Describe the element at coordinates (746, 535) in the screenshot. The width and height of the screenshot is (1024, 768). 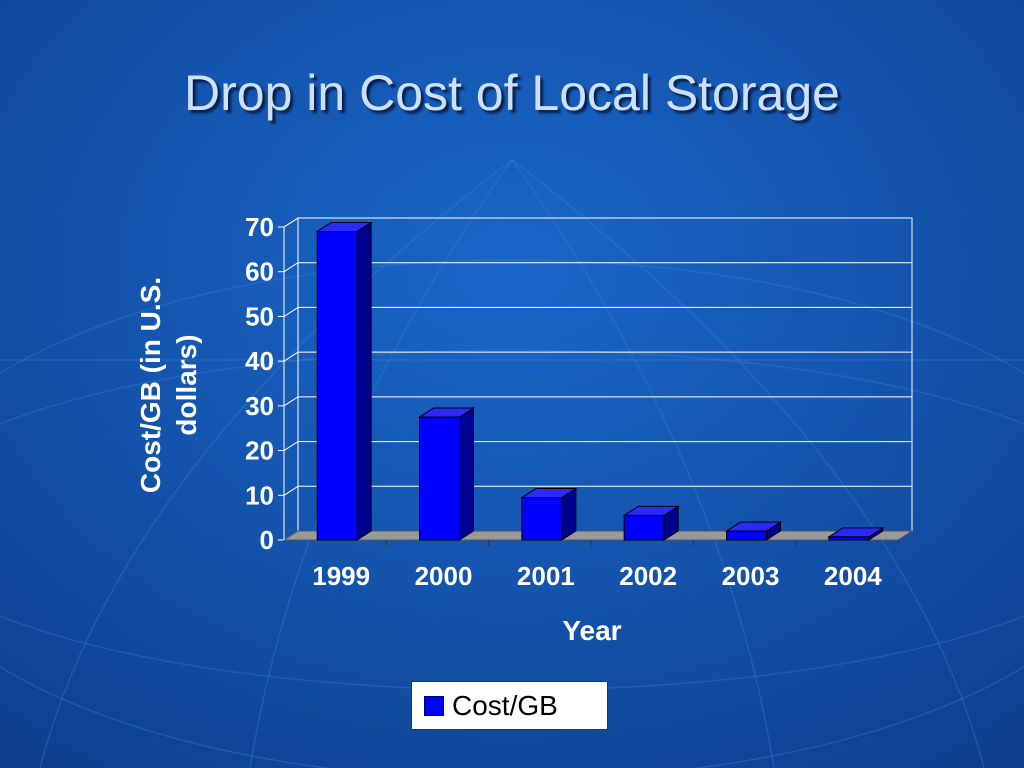
I see `bar-2003` at that location.